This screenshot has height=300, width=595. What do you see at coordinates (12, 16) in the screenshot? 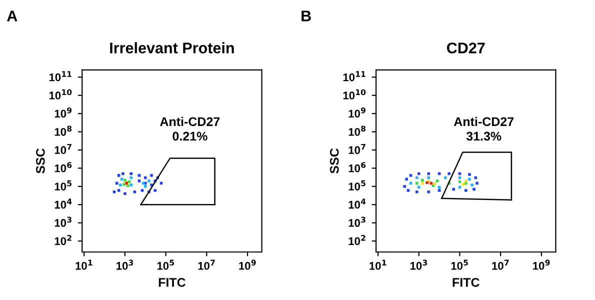
I see `text: A` at bounding box center [12, 16].